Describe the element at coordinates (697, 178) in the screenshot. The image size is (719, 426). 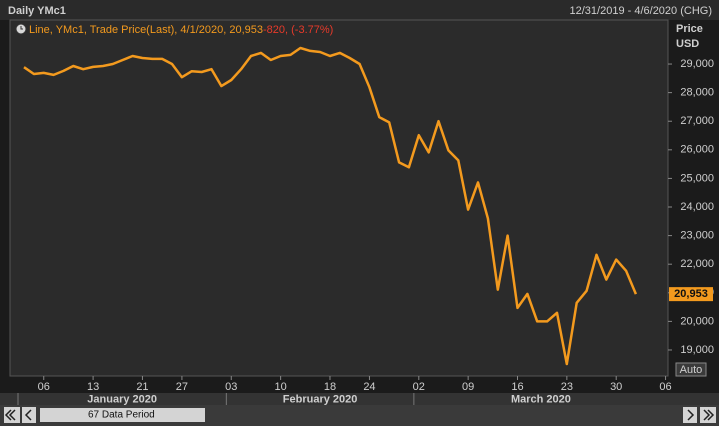
I see `y-tick-label: 25,000` at that location.